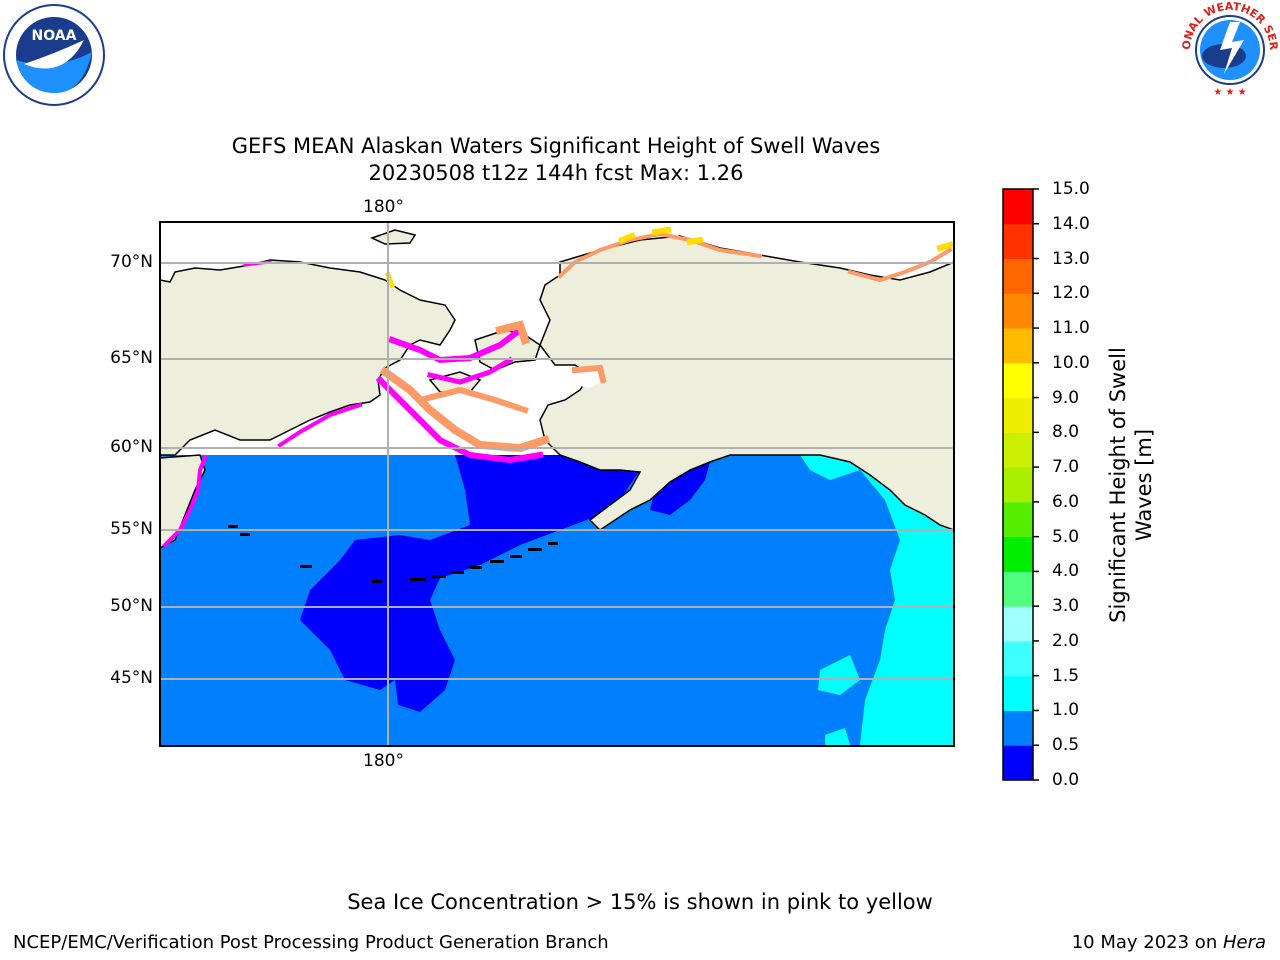 This screenshot has height=960, width=1280. Describe the element at coordinates (1066, 397) in the screenshot. I see `colorbar-tick-label: 9.0` at that location.